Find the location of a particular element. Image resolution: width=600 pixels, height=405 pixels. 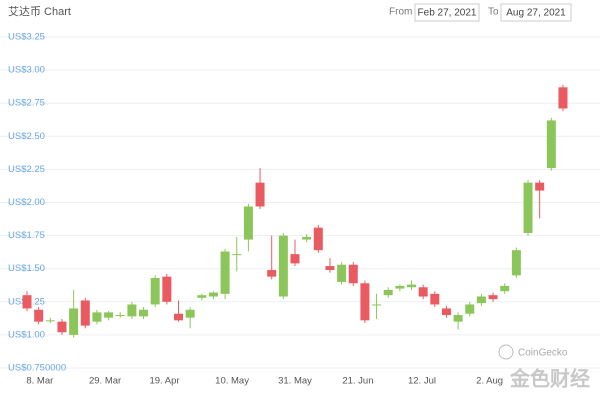

from-input is located at coordinates (447, 12).